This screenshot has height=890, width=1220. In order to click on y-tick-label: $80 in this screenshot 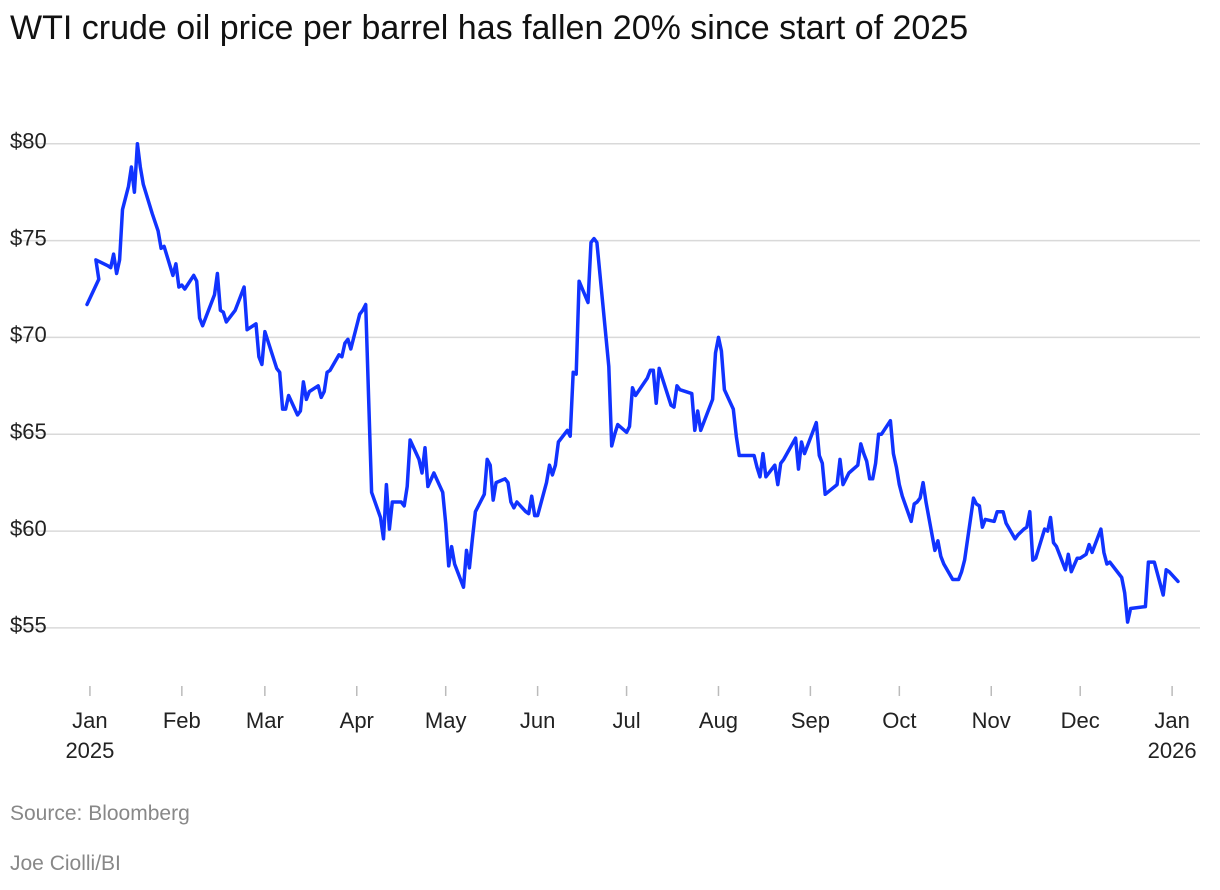, I will do `click(28, 141)`.